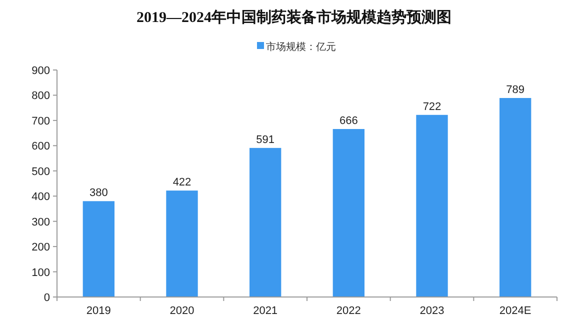 The image size is (588, 321). Describe the element at coordinates (41, 121) in the screenshot. I see `y-tick-label: 700` at that location.